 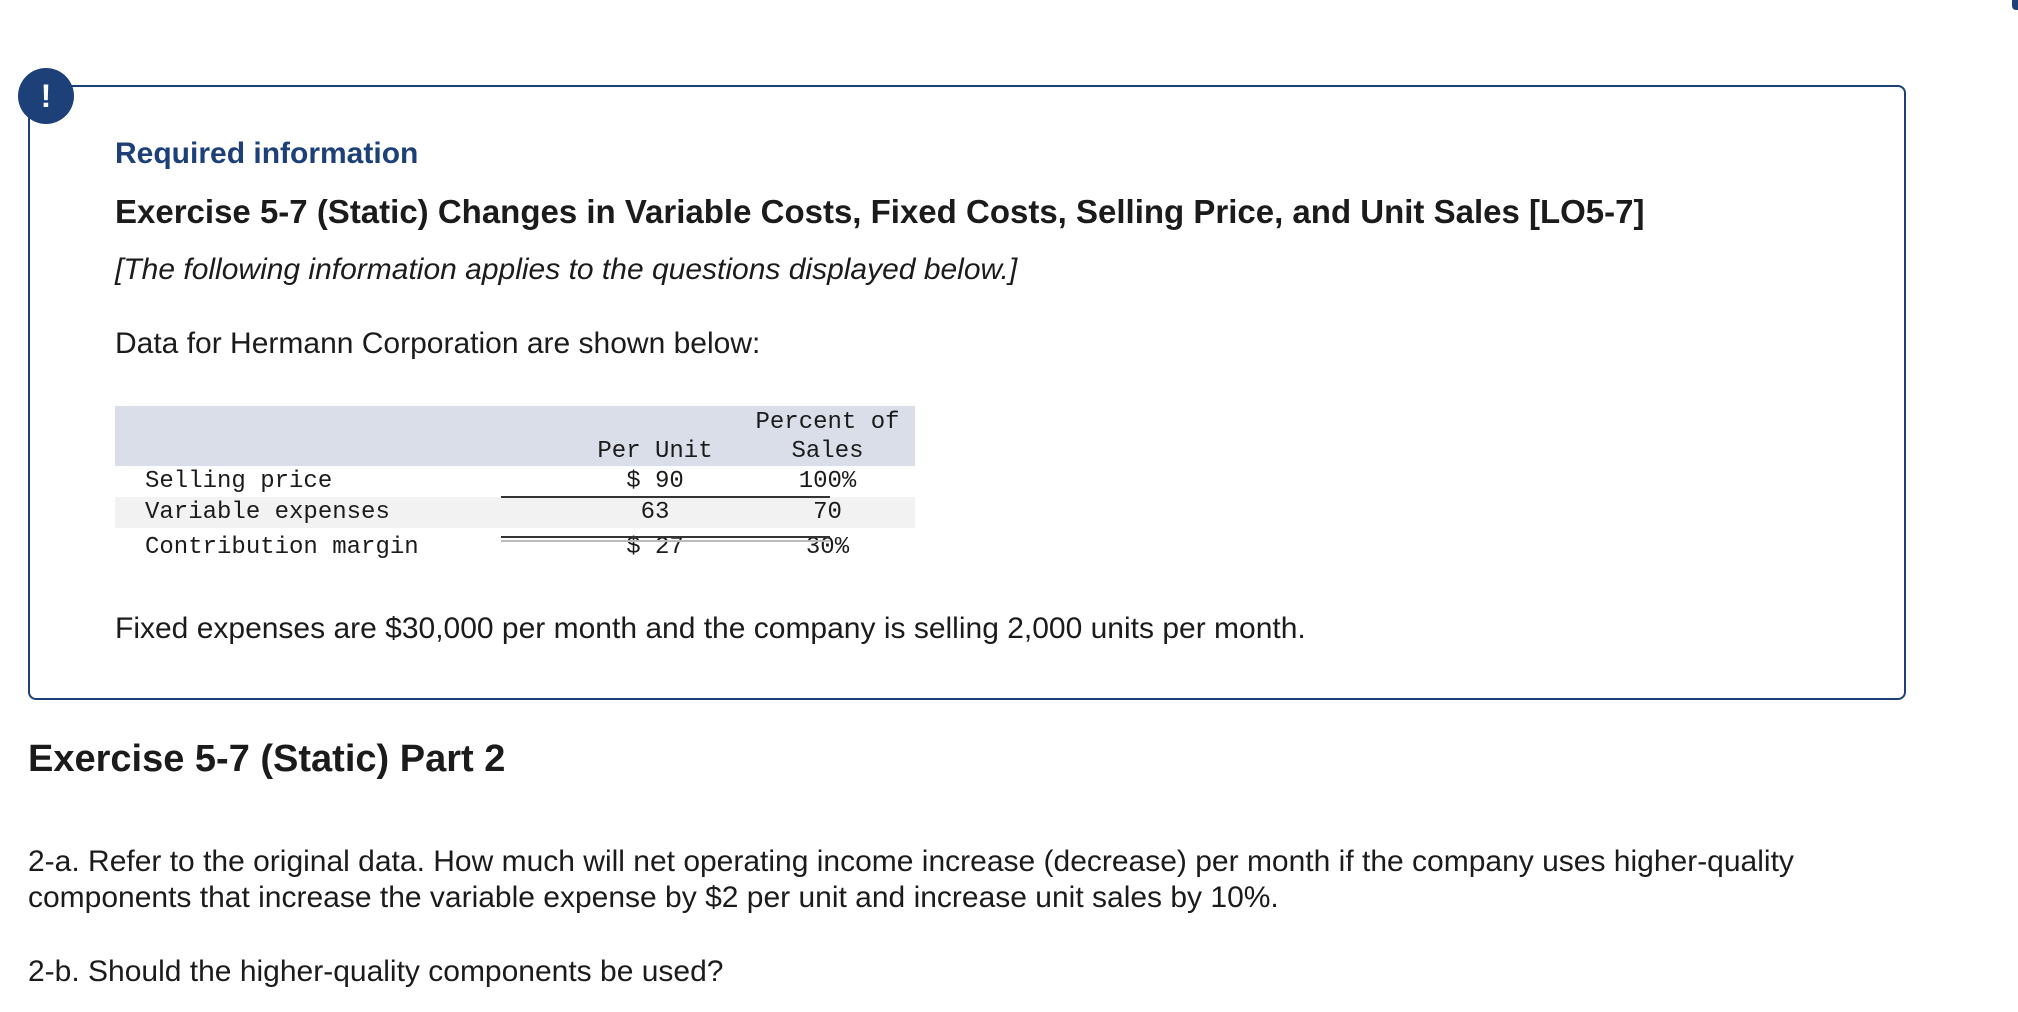 What do you see at coordinates (655, 481) in the screenshot?
I see `row-per-unit: $ 90` at bounding box center [655, 481].